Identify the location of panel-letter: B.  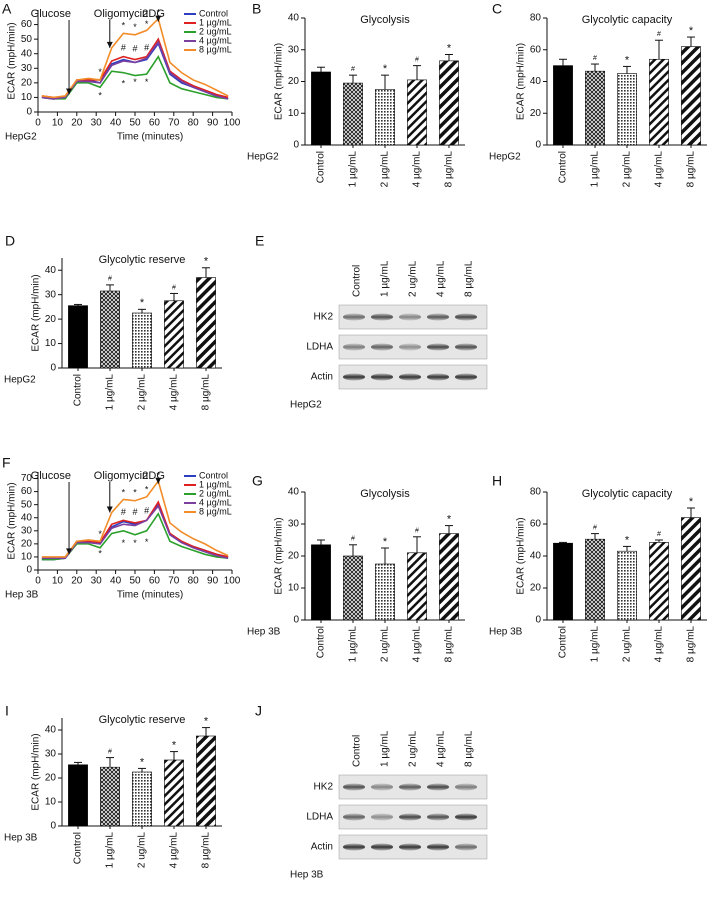
(256, 9).